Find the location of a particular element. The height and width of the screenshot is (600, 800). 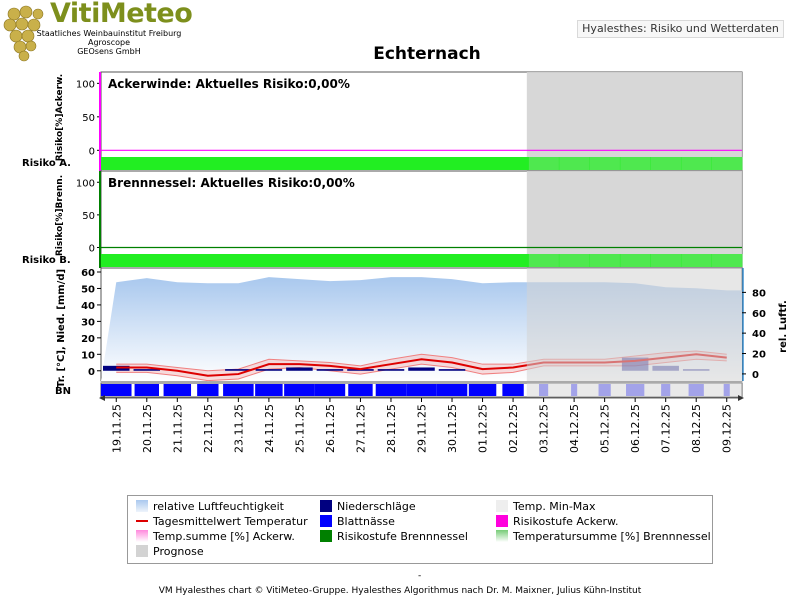

left-tick-label: 0 is located at coordinates (91, 372).